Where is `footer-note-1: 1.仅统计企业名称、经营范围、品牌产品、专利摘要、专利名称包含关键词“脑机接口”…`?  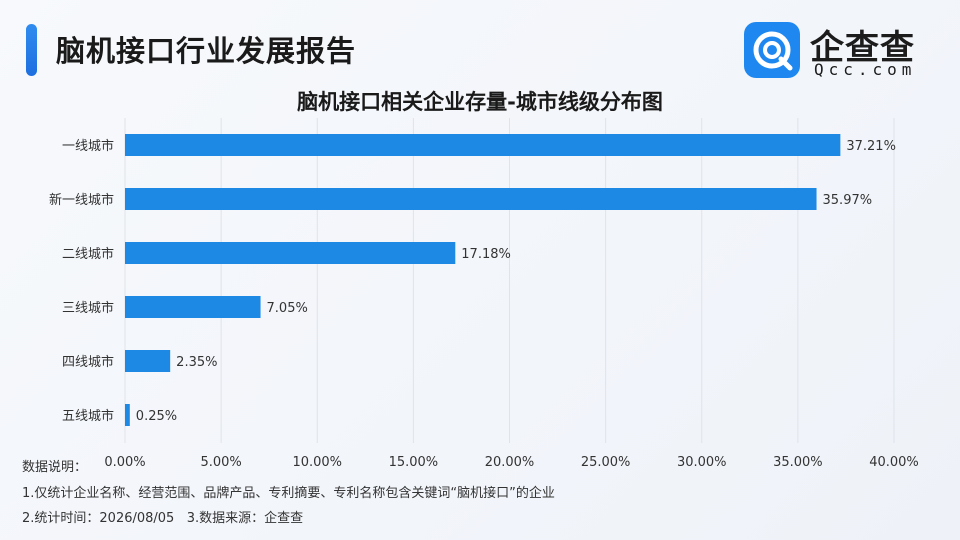 footer-note-1: 1.仅统计企业名称、经营范围、品牌产品、专利摘要、专利名称包含关键词“脑机接口”… is located at coordinates (288, 493).